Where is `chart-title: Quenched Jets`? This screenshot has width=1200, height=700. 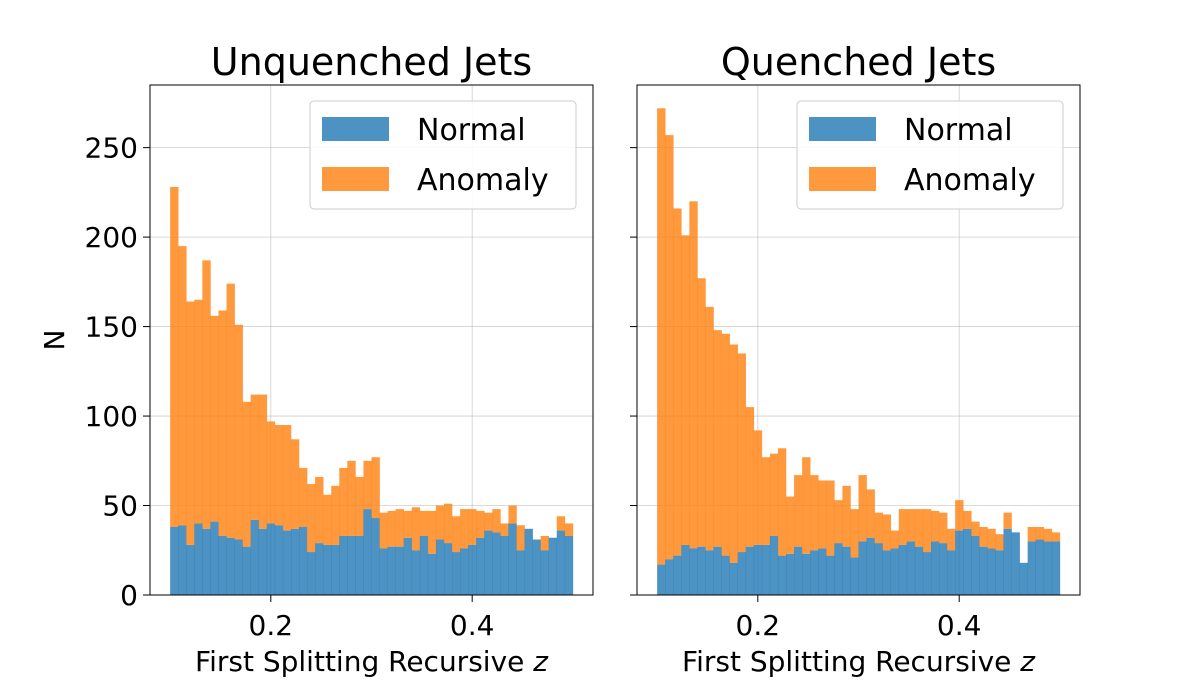
chart-title: Quenched Jets is located at coordinates (858, 62).